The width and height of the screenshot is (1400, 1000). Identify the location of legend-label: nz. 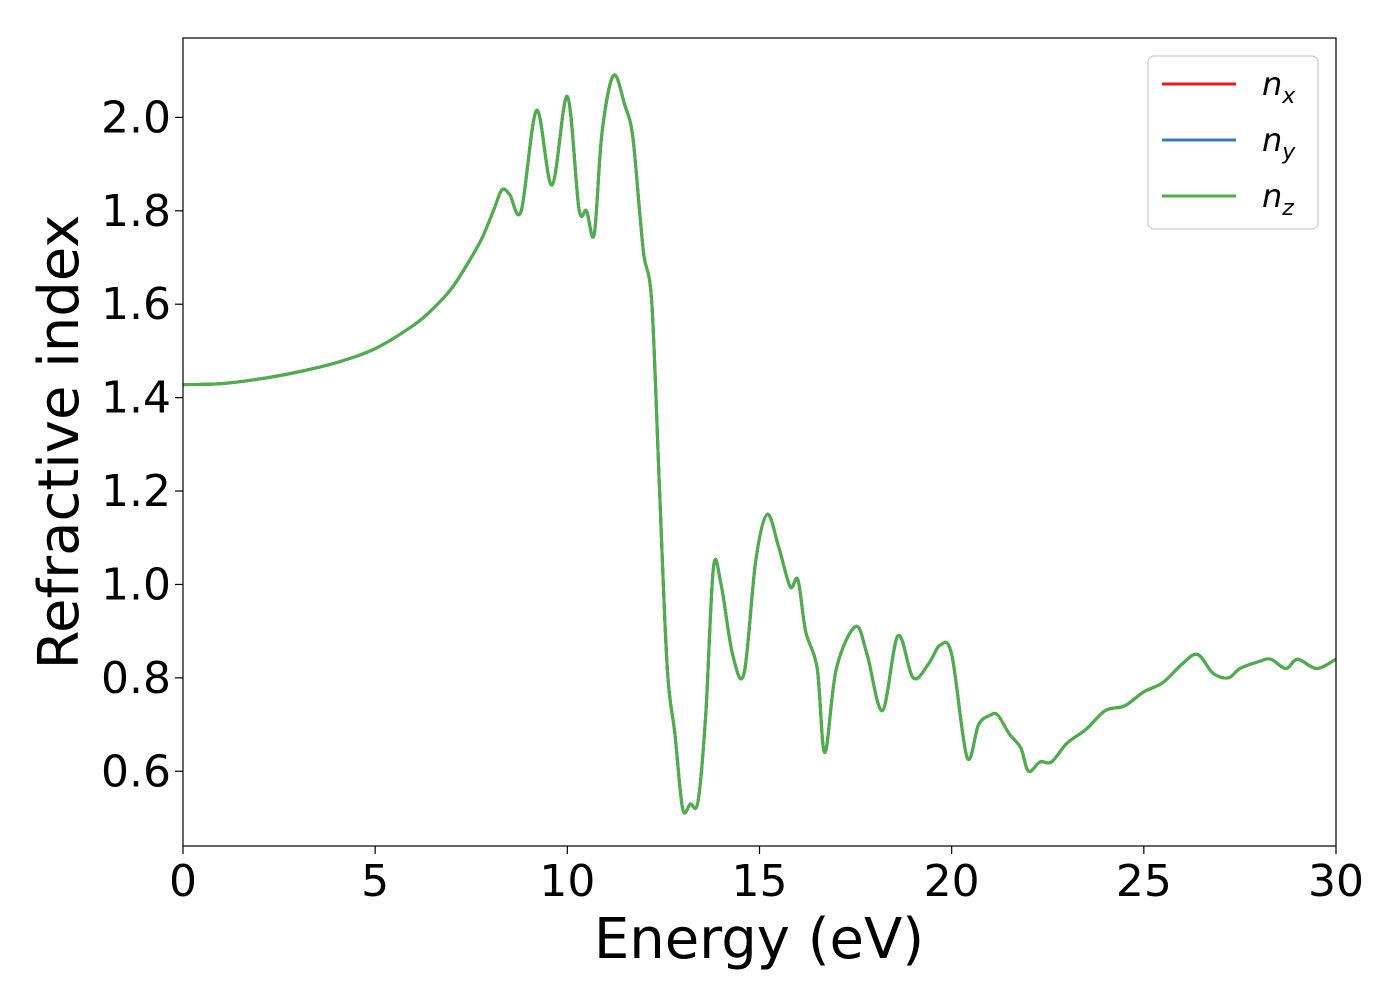
(1278, 199).